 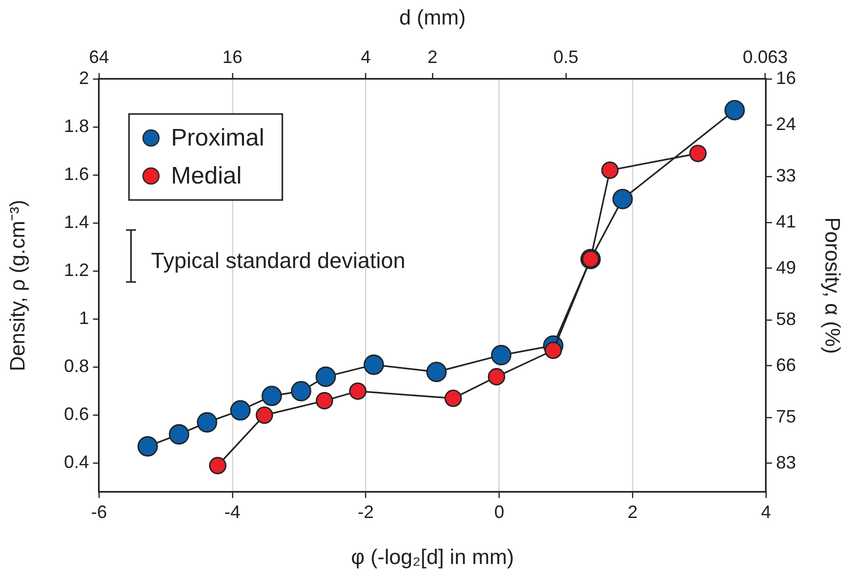 What do you see at coordinates (786, 78) in the screenshot?
I see `y2-tick-label: 16` at bounding box center [786, 78].